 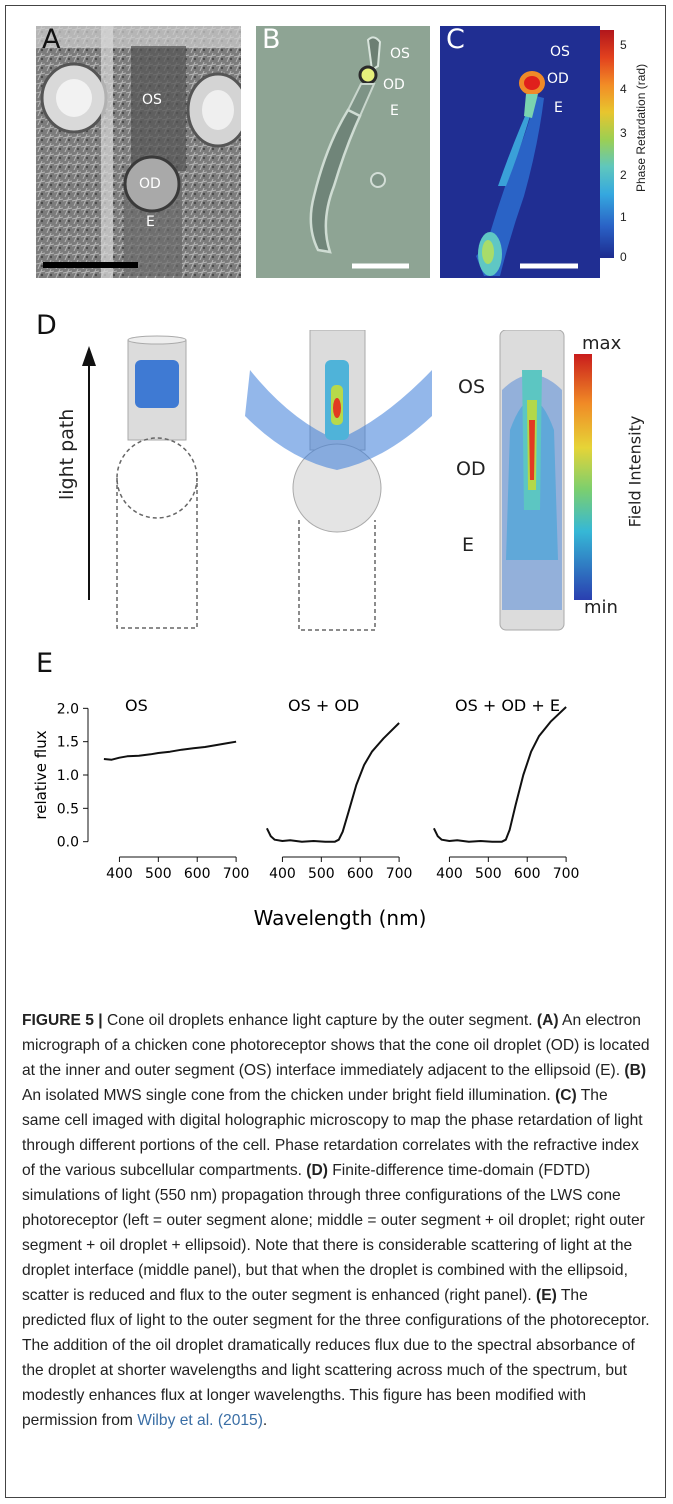 I want to click on panel-c-label: C, so click(x=455, y=39).